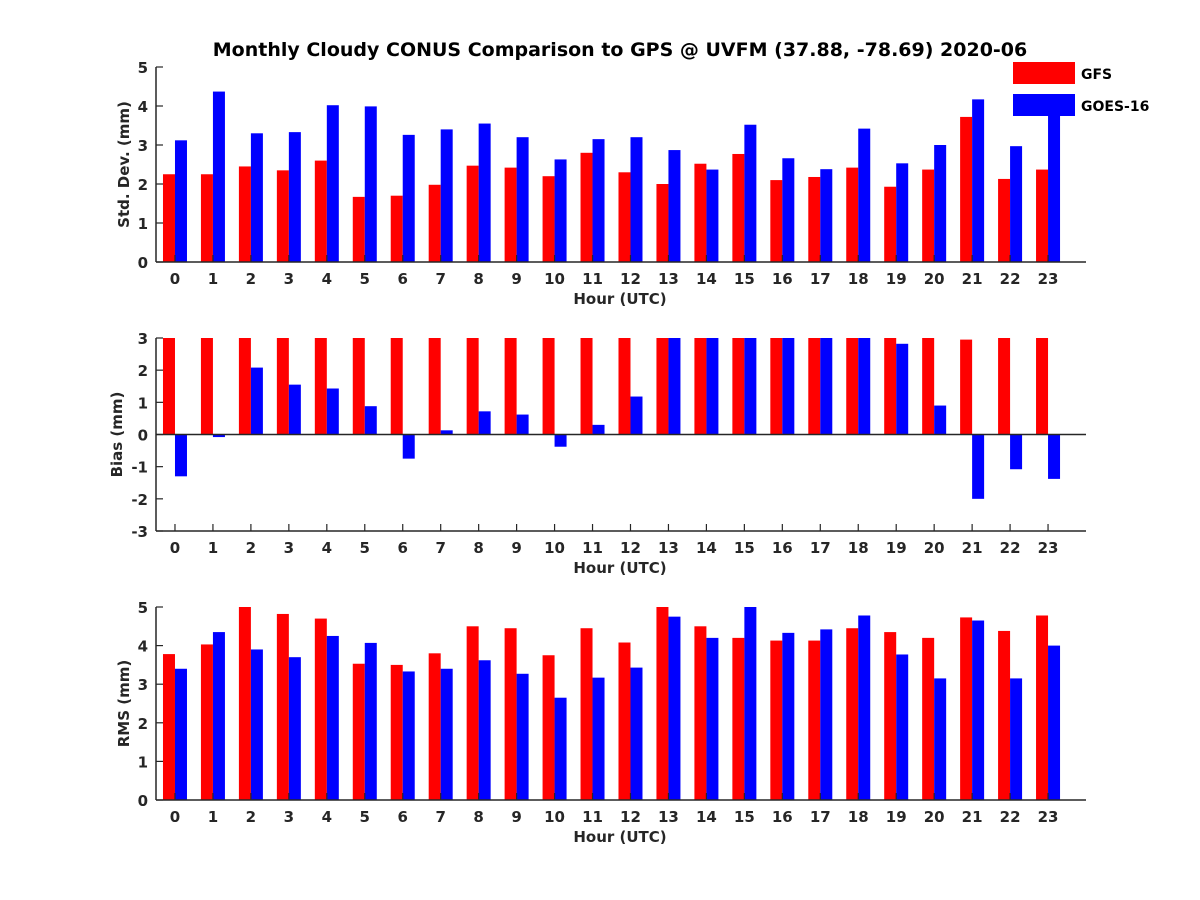  I want to click on bias-xtick-label: 0, so click(175, 548).